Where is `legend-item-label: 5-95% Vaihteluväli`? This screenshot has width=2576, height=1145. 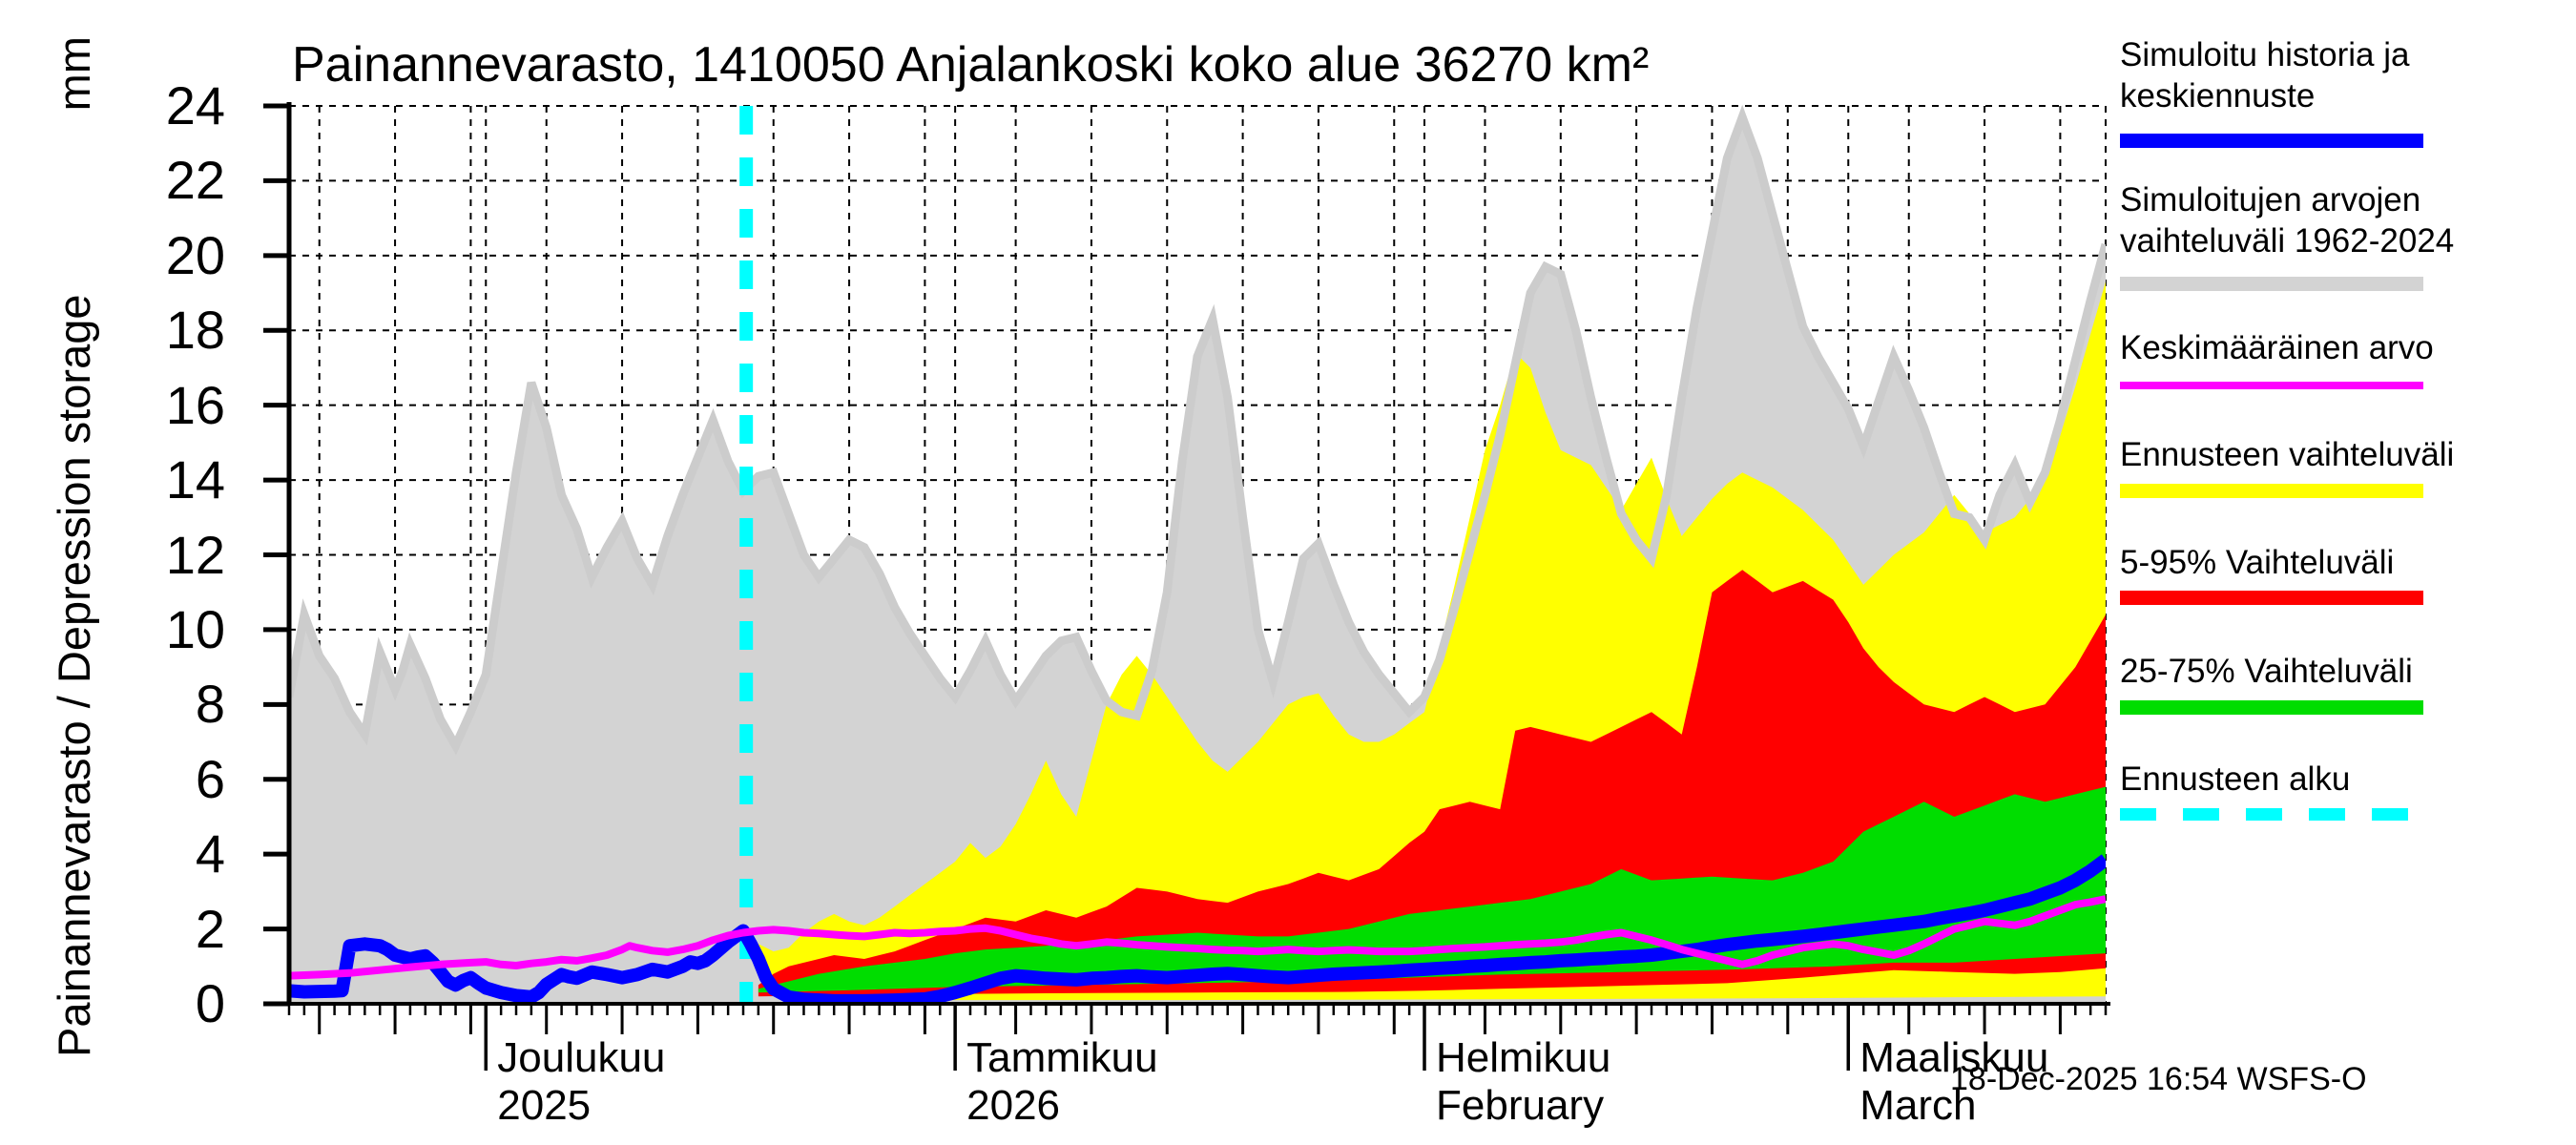
legend-item-label: 5-95% Vaihteluväli is located at coordinates (2257, 562).